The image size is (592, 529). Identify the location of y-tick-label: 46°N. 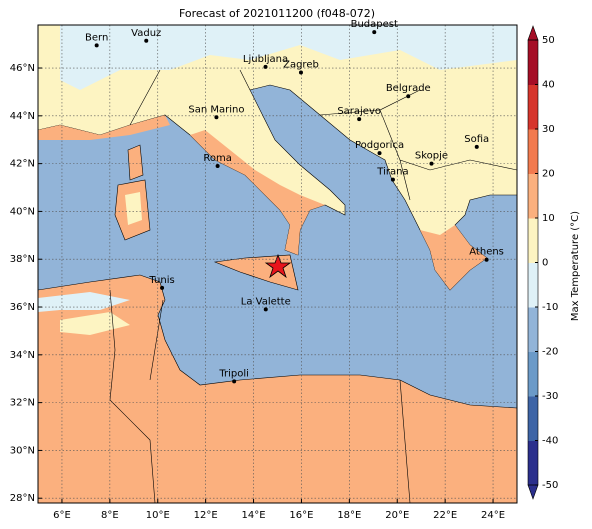
(22, 68).